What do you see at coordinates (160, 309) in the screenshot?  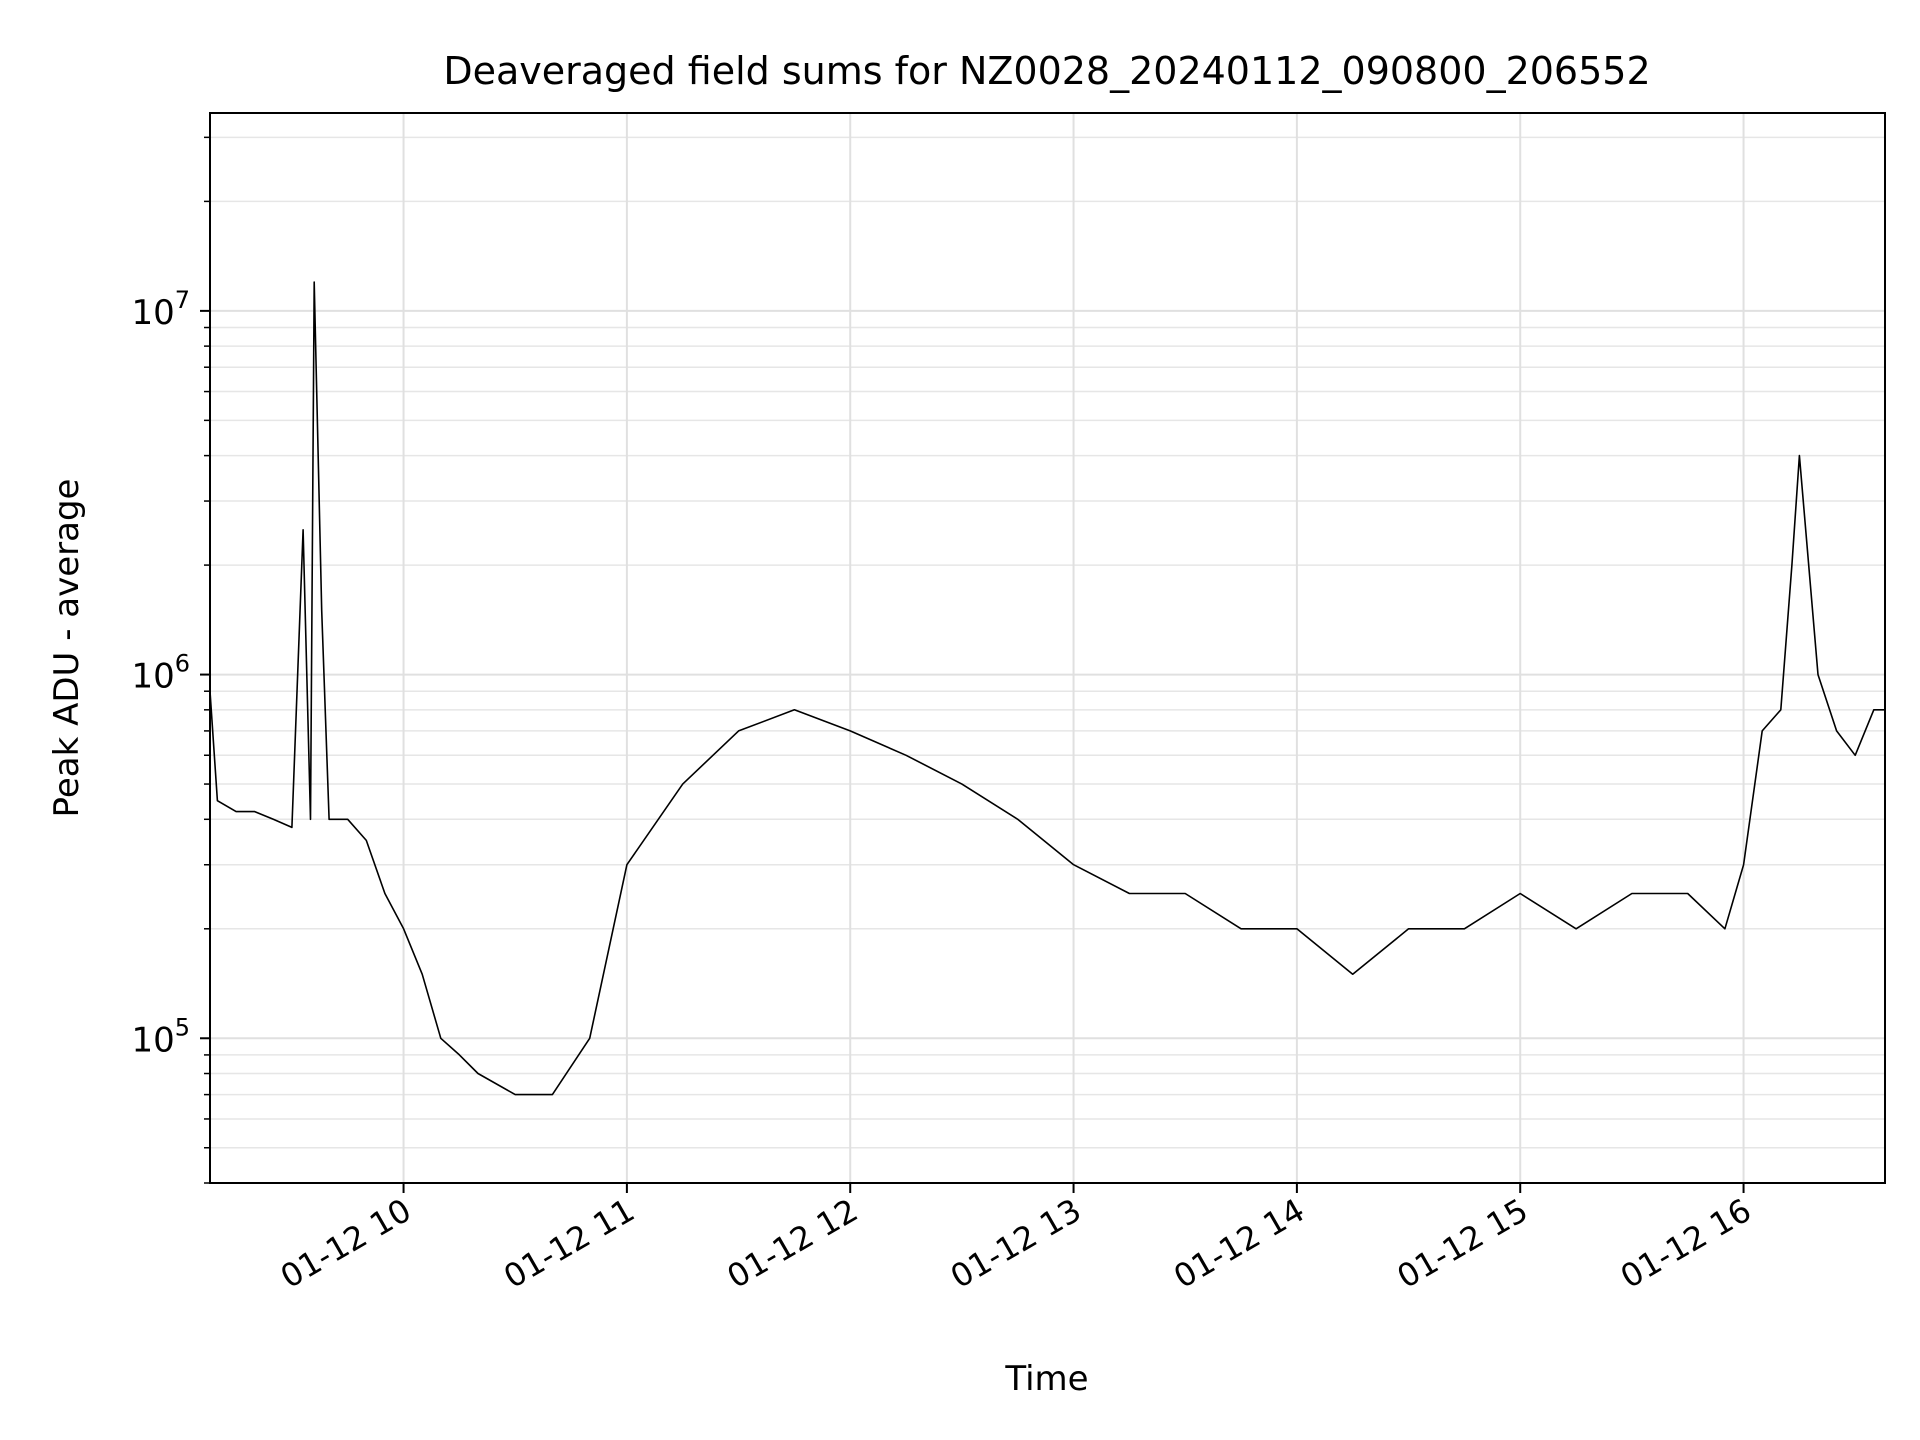 I see `y-tick-label: 10⁷` at bounding box center [160, 309].